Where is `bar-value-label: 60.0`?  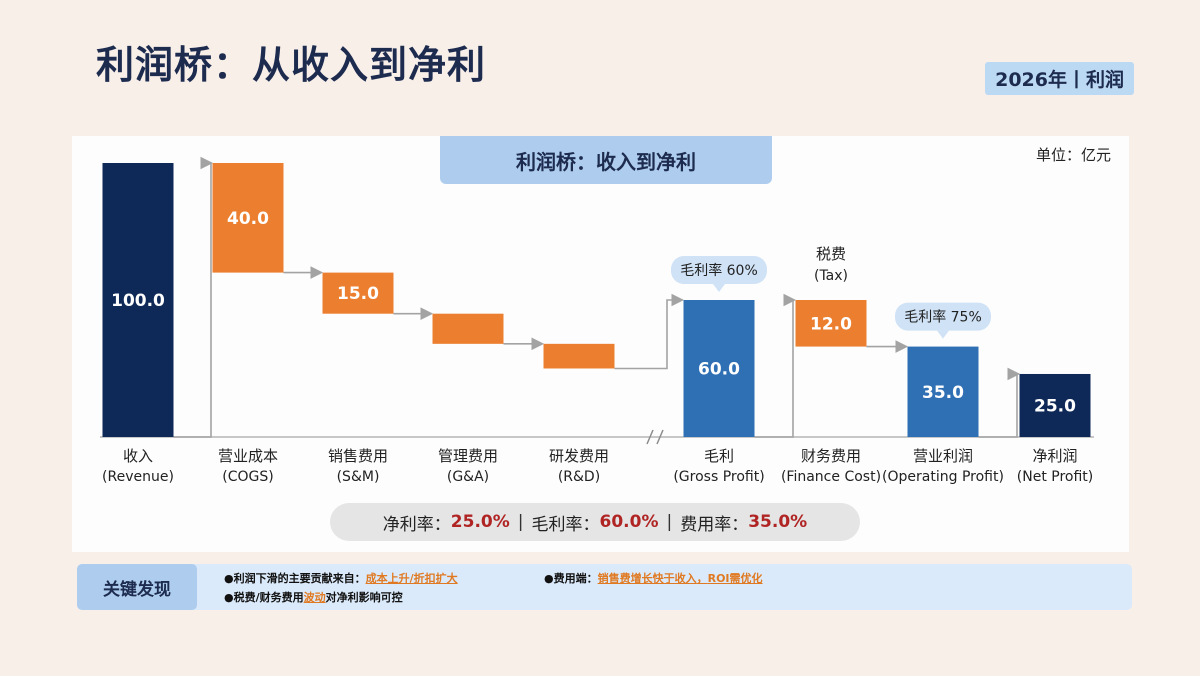
bar-value-label: 60.0 is located at coordinates (719, 370).